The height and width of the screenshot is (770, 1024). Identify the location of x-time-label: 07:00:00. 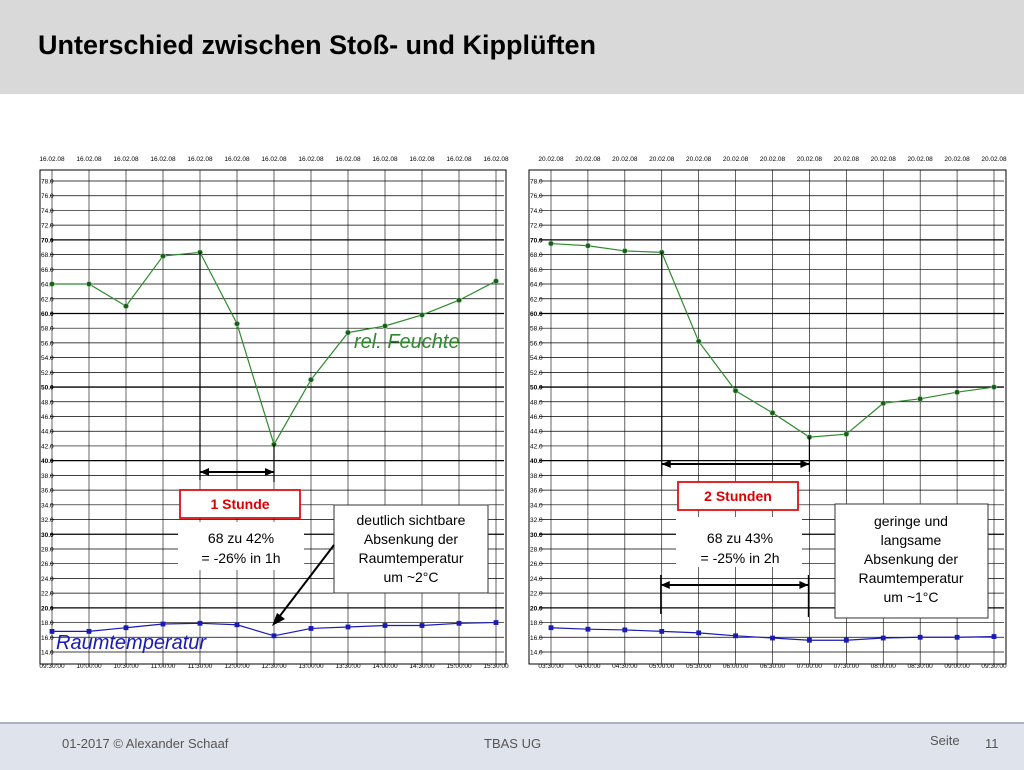
(810, 666).